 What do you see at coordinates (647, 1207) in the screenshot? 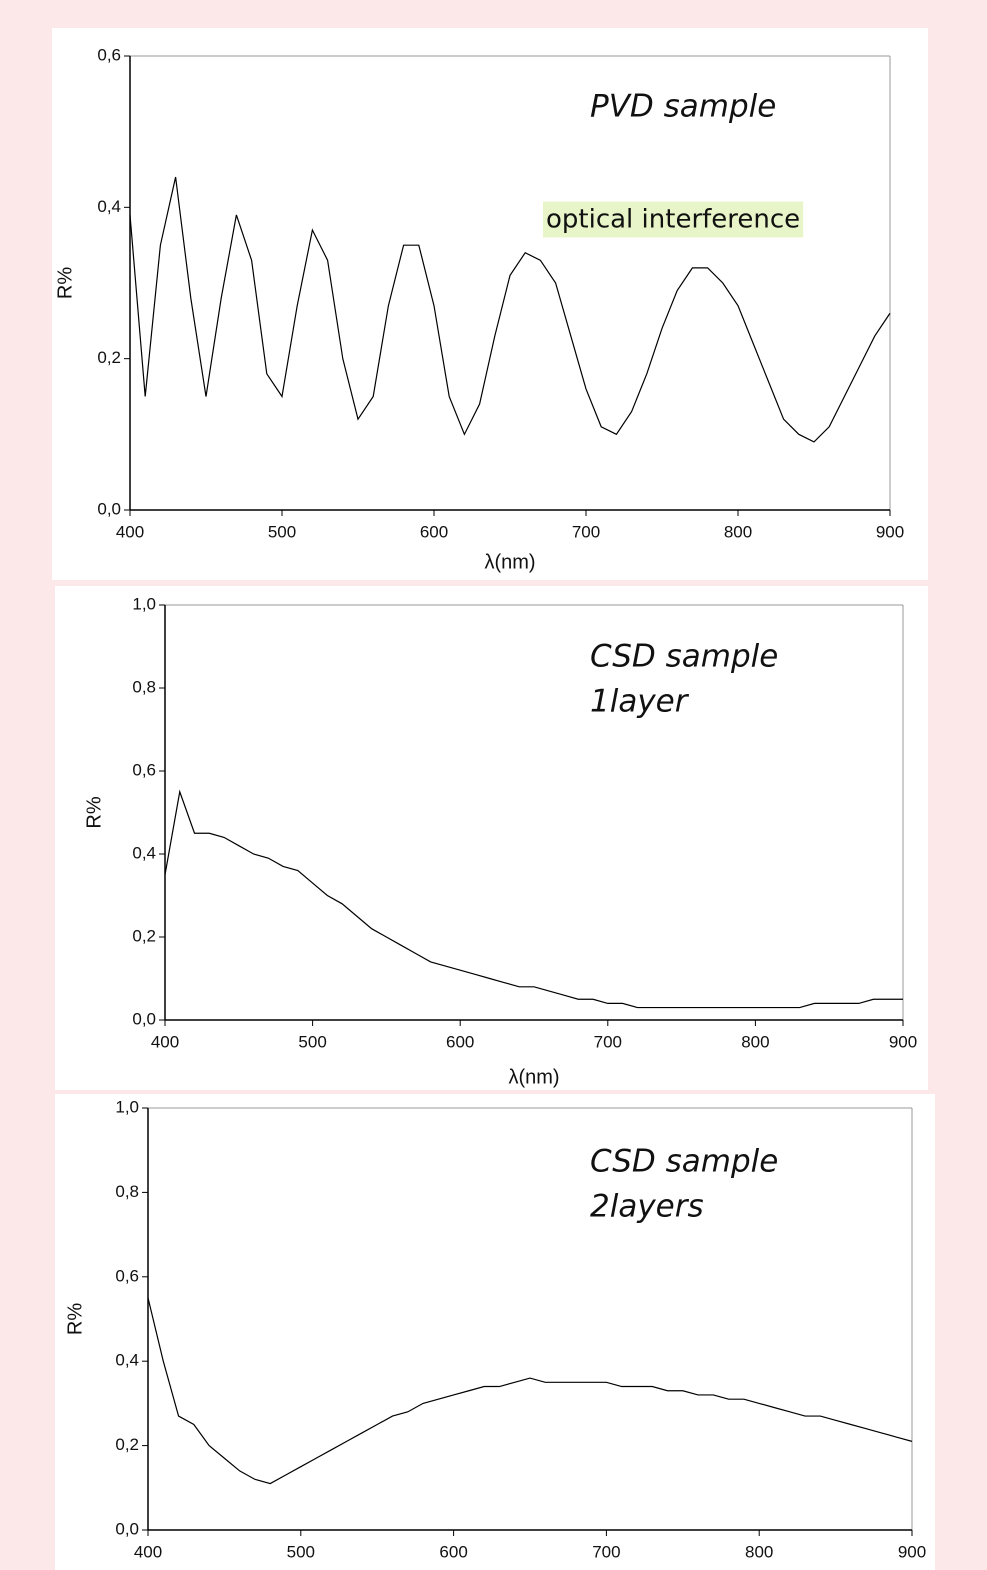
I see `annotation: 2layers` at bounding box center [647, 1207].